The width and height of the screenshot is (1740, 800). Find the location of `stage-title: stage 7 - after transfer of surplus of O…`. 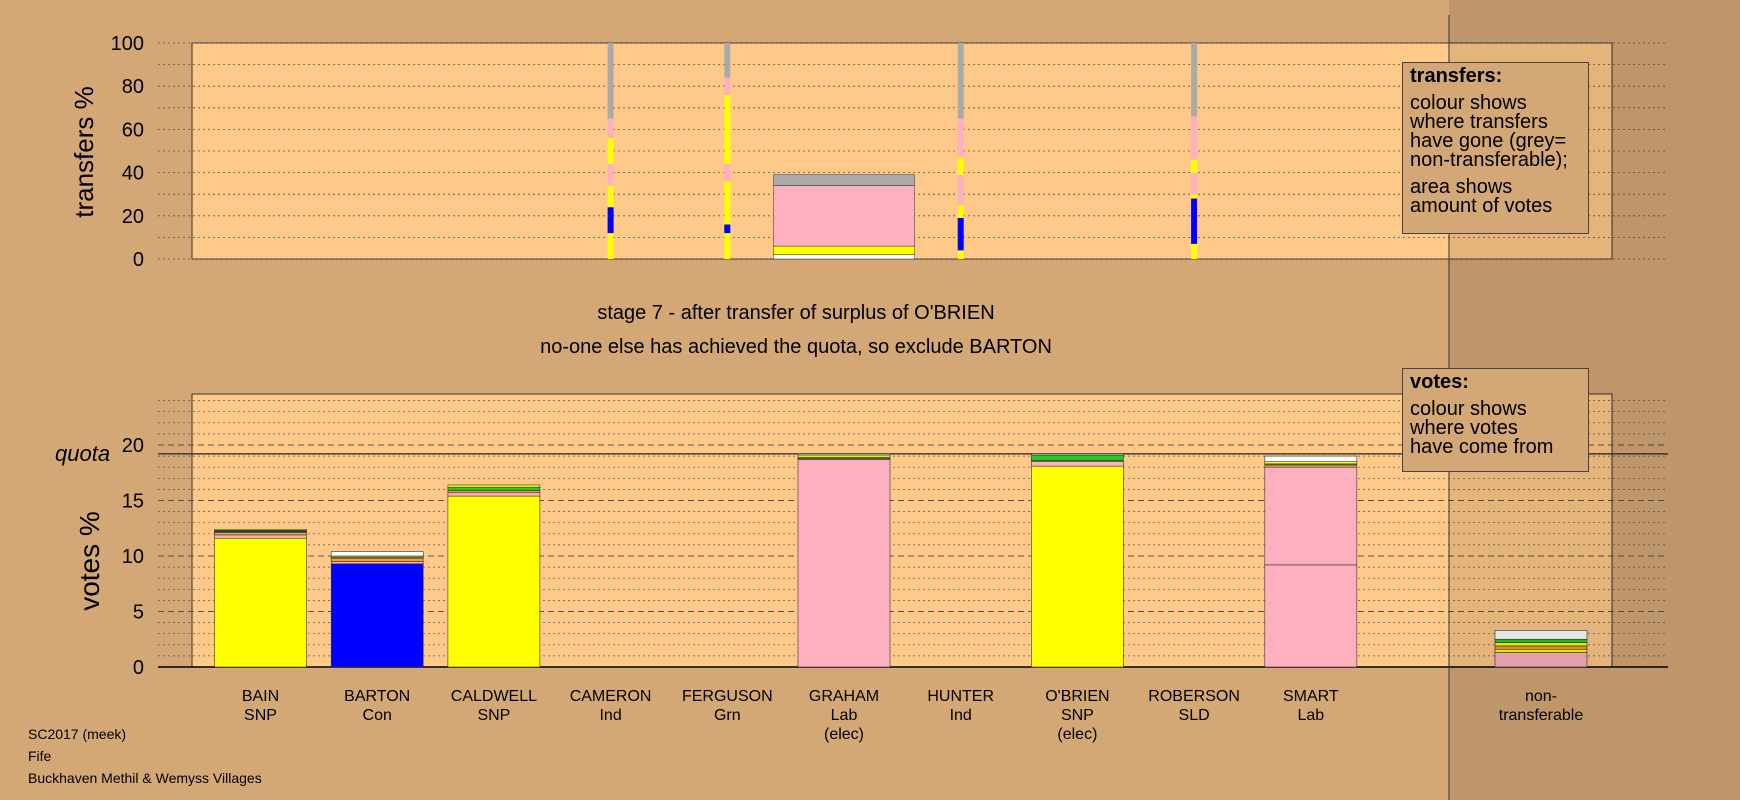

stage-title: stage 7 - after transfer of surplus of O… is located at coordinates (796, 313).